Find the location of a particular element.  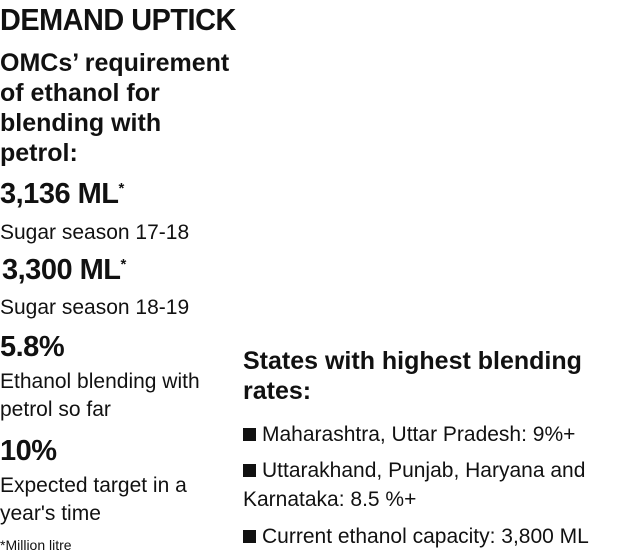

infographic-title: DEMAND UPTICK is located at coordinates (118, 19).